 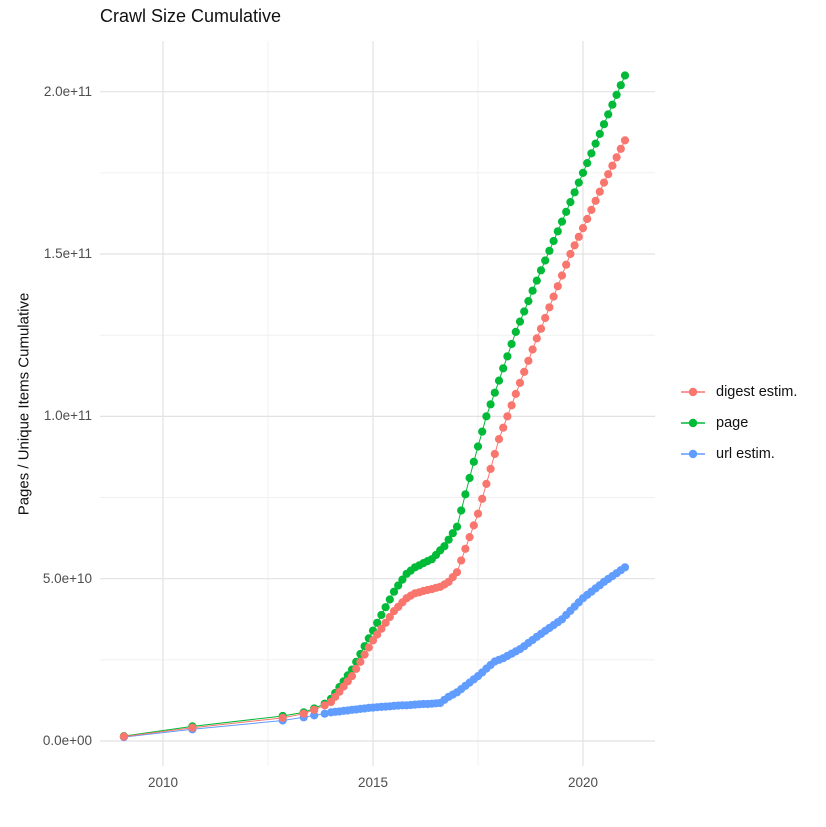 What do you see at coordinates (757, 391) in the screenshot?
I see `legend-label-digest-estim: digest estim.` at bounding box center [757, 391].